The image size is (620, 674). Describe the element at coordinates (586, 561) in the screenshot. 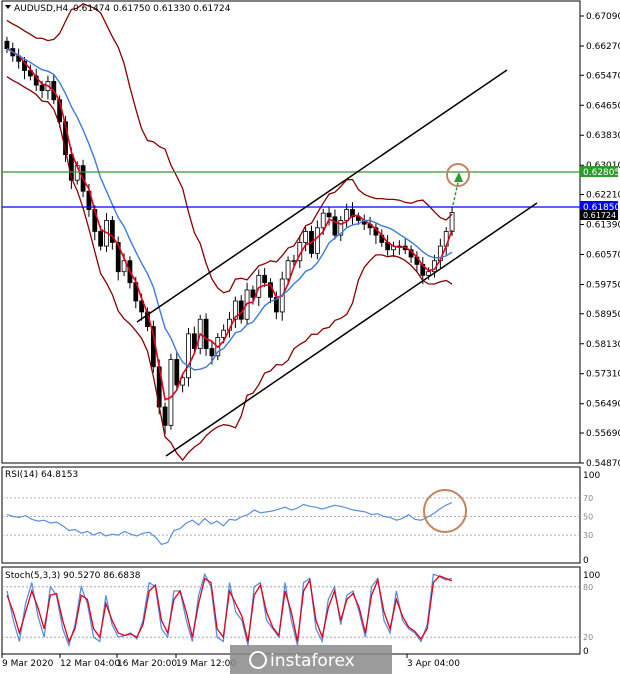

I see `rsi-axis-0: 0` at that location.